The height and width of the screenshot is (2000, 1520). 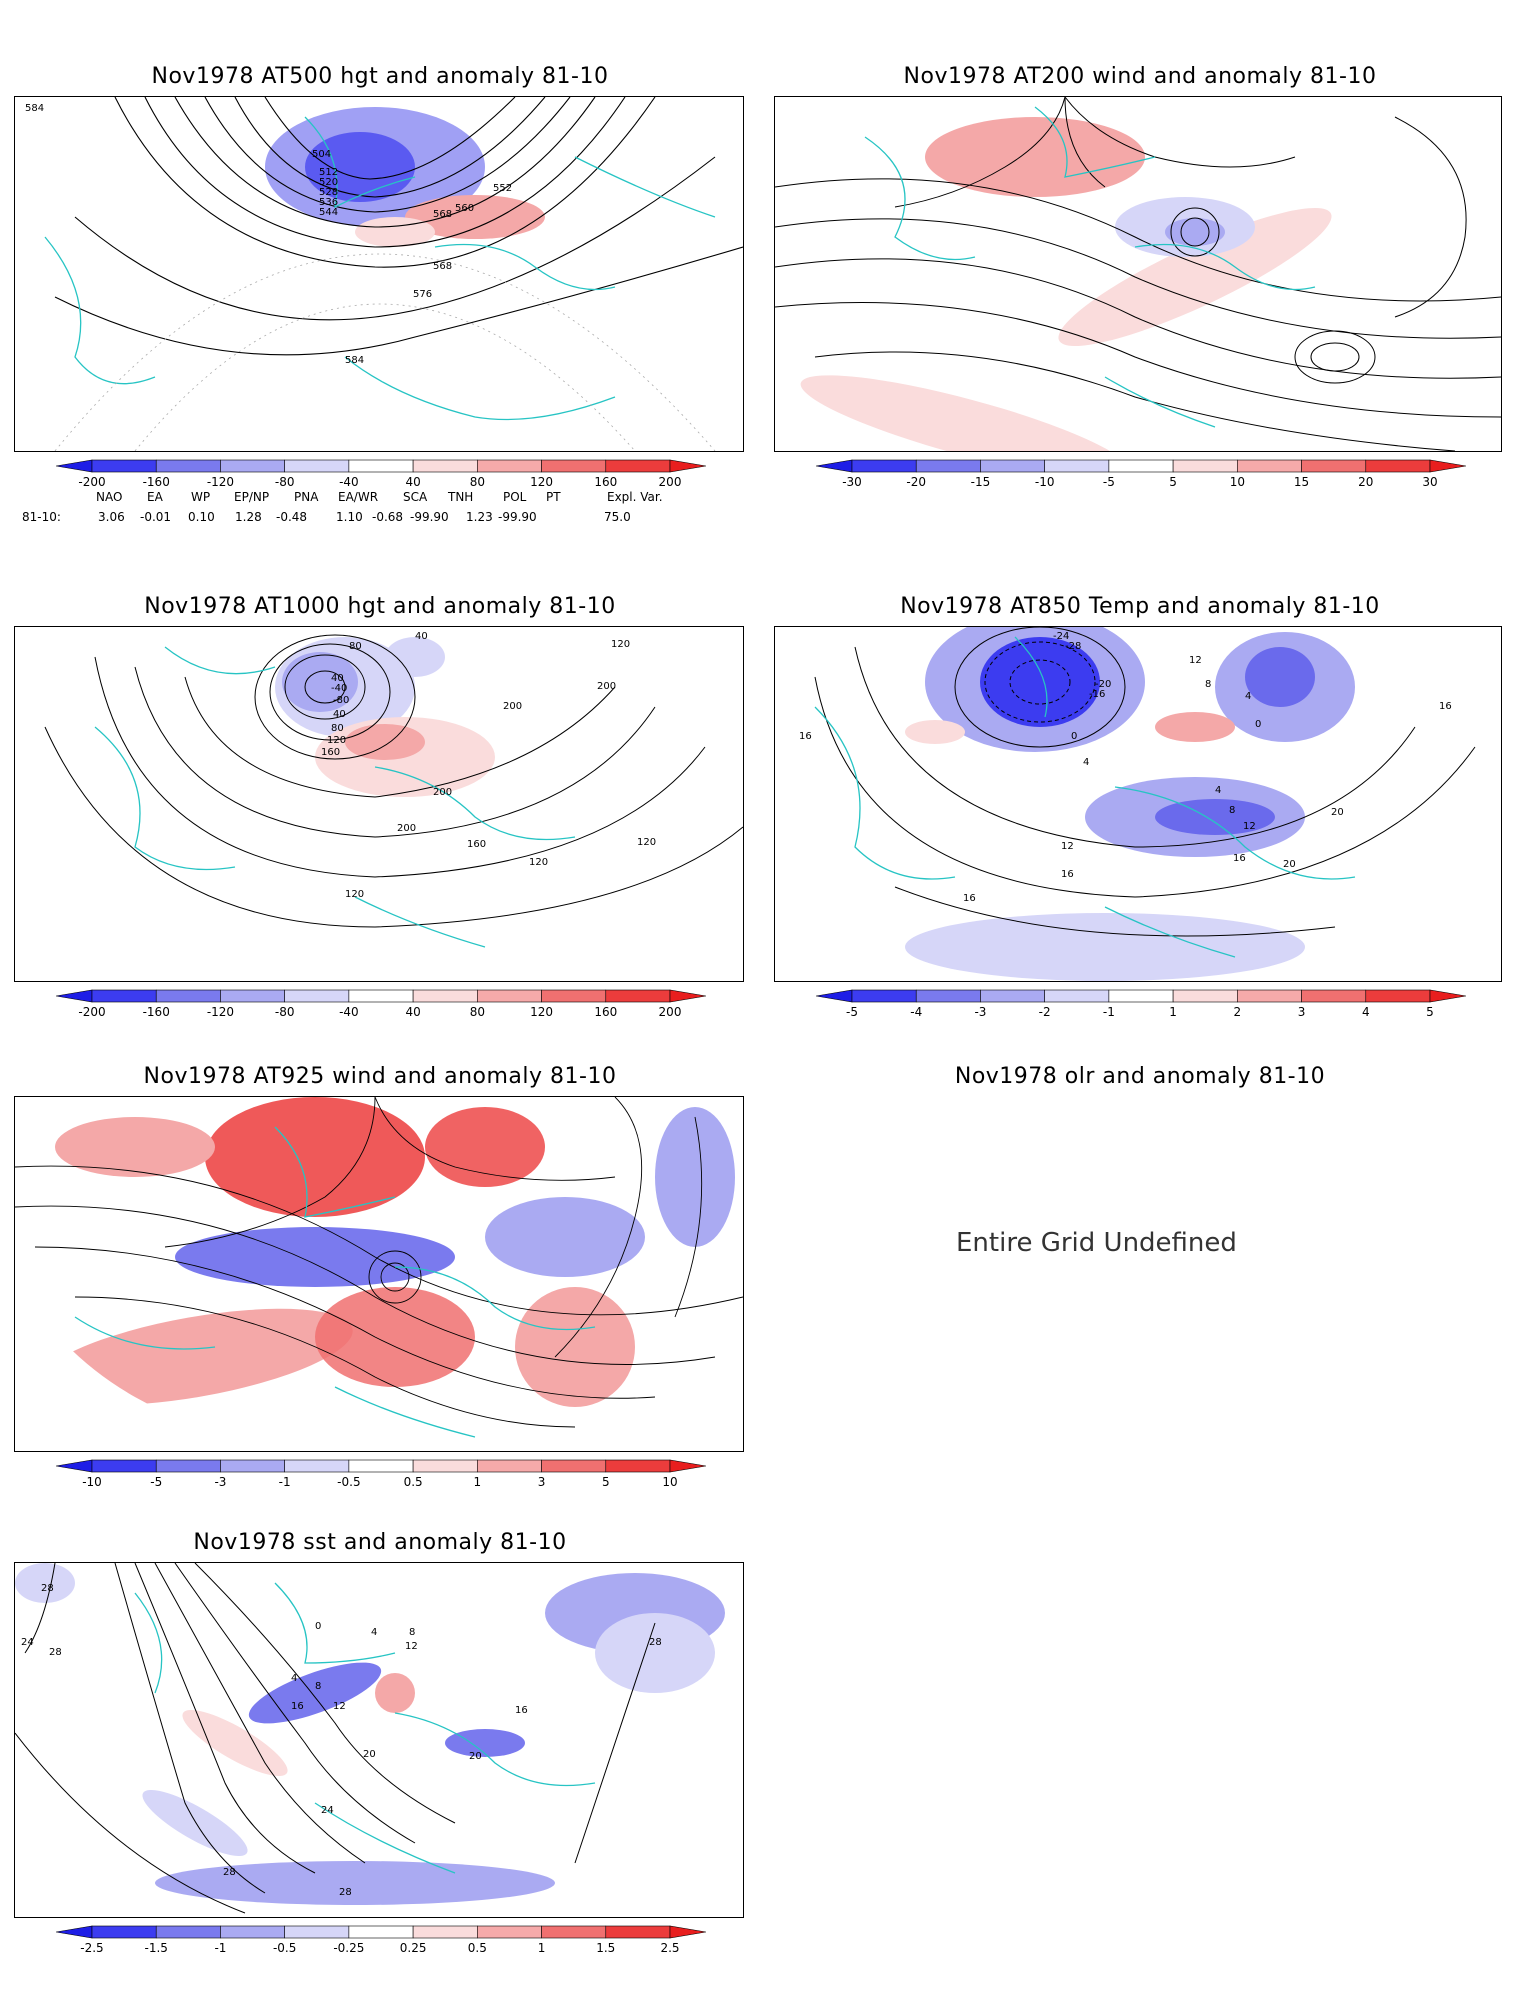 I want to click on svg-text: 536, so click(x=328, y=202).